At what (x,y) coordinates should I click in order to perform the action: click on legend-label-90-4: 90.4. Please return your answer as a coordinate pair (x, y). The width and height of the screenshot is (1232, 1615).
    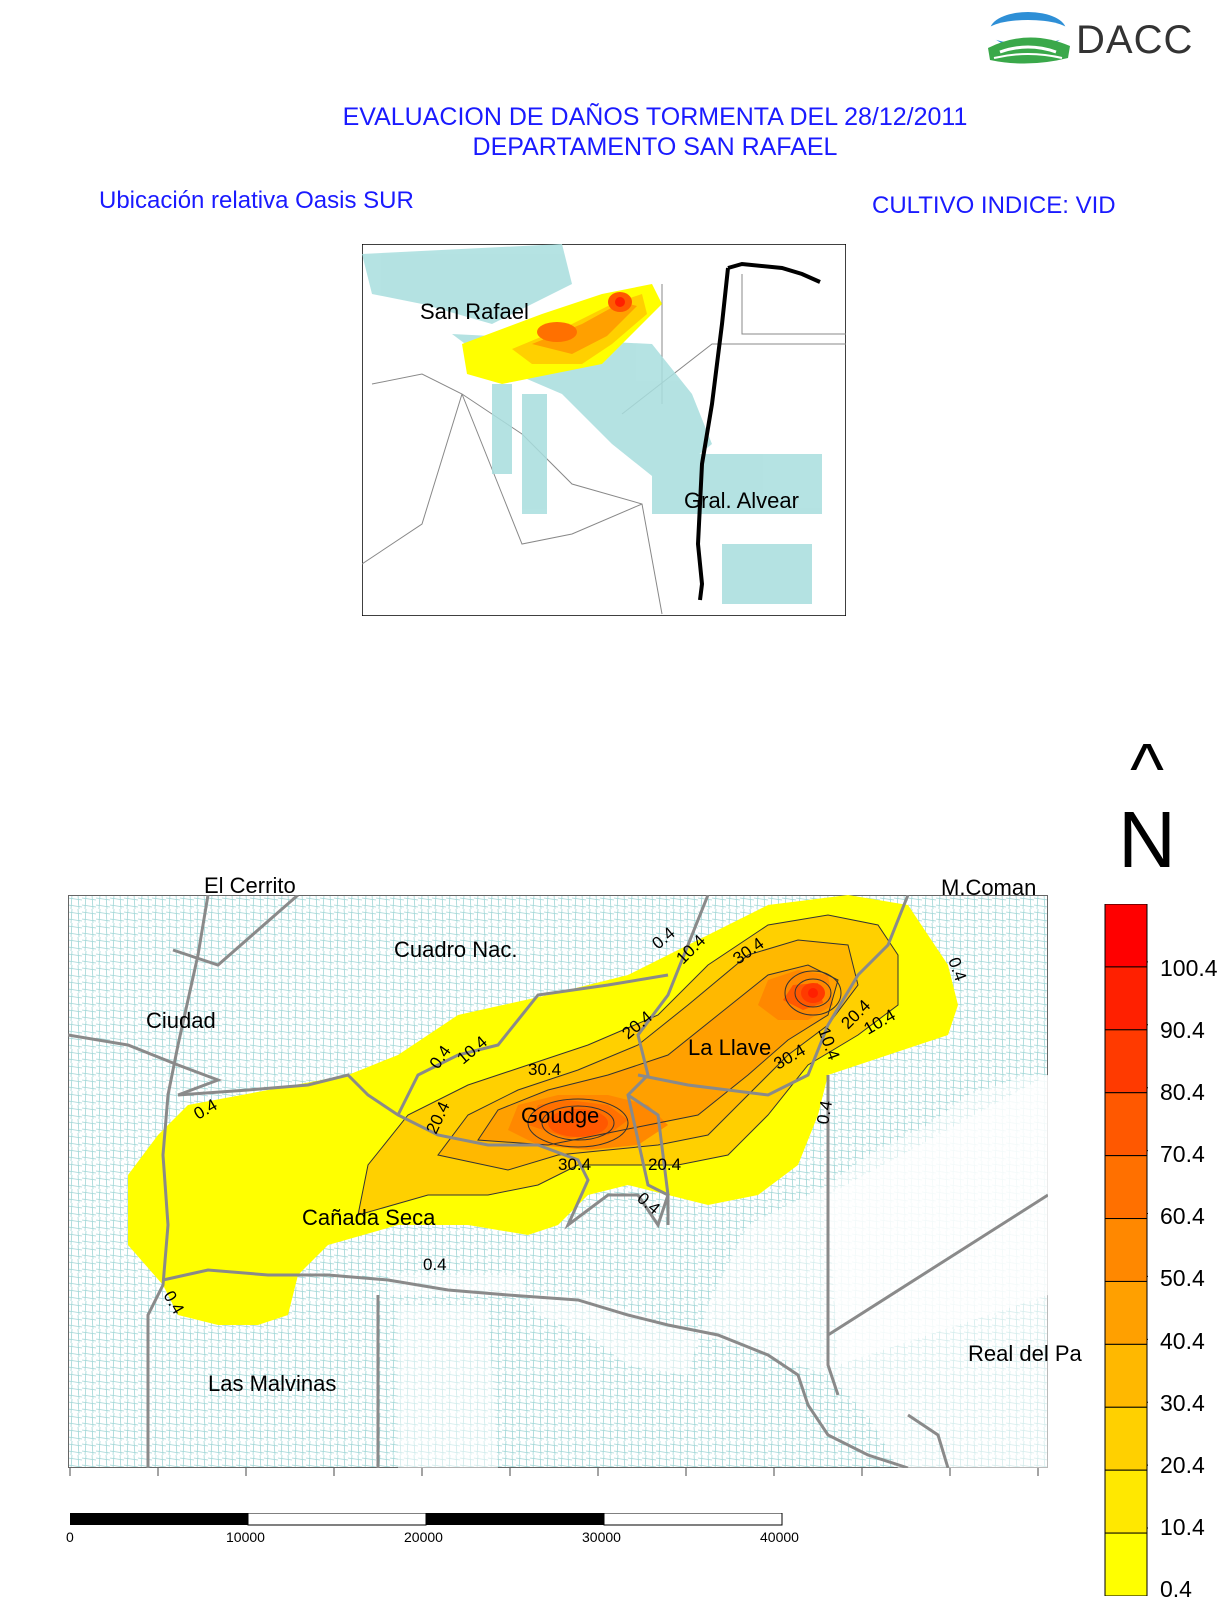
    Looking at the image, I should click on (1182, 1030).